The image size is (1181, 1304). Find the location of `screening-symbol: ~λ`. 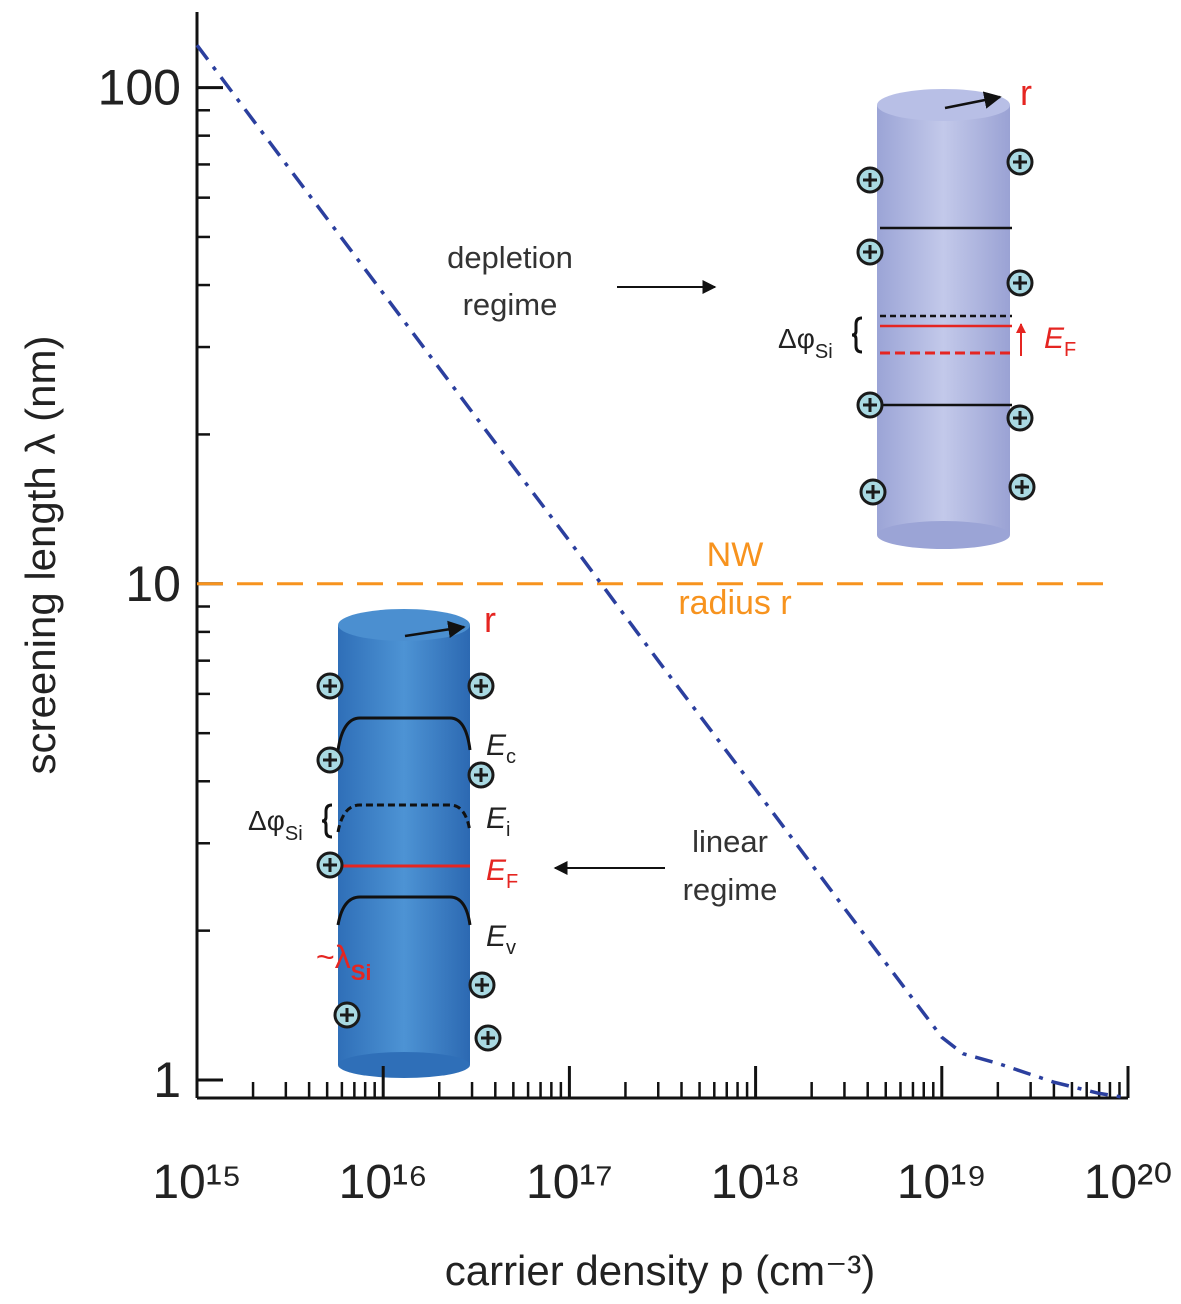

screening-symbol: ~λ is located at coordinates (333, 957).